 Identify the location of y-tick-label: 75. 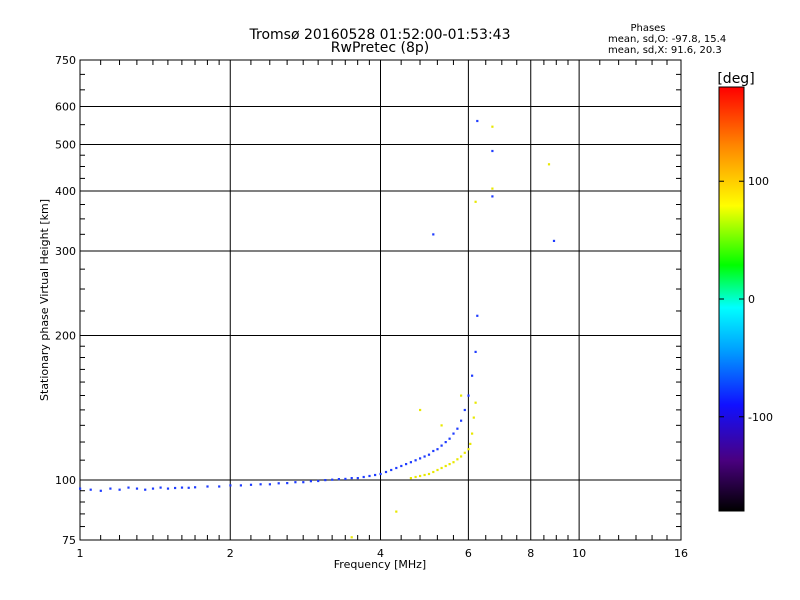
(69, 540).